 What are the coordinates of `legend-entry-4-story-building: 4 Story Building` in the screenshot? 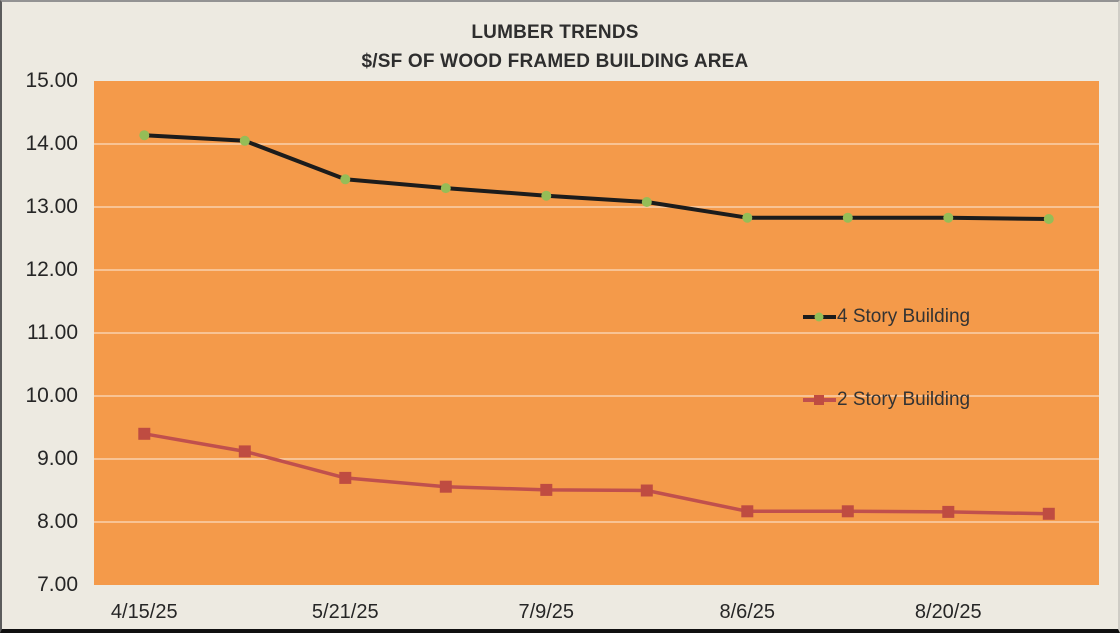 It's located at (886, 317).